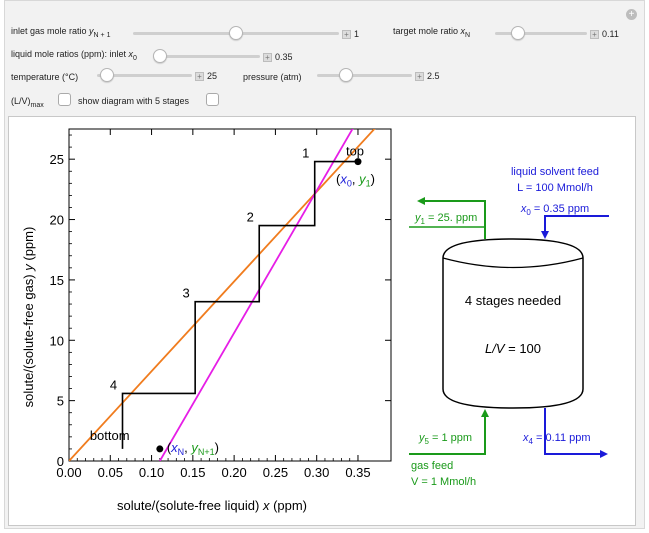 The height and width of the screenshot is (533, 649). What do you see at coordinates (192, 472) in the screenshot?
I see `x-tick-label: 0.15` at bounding box center [192, 472].